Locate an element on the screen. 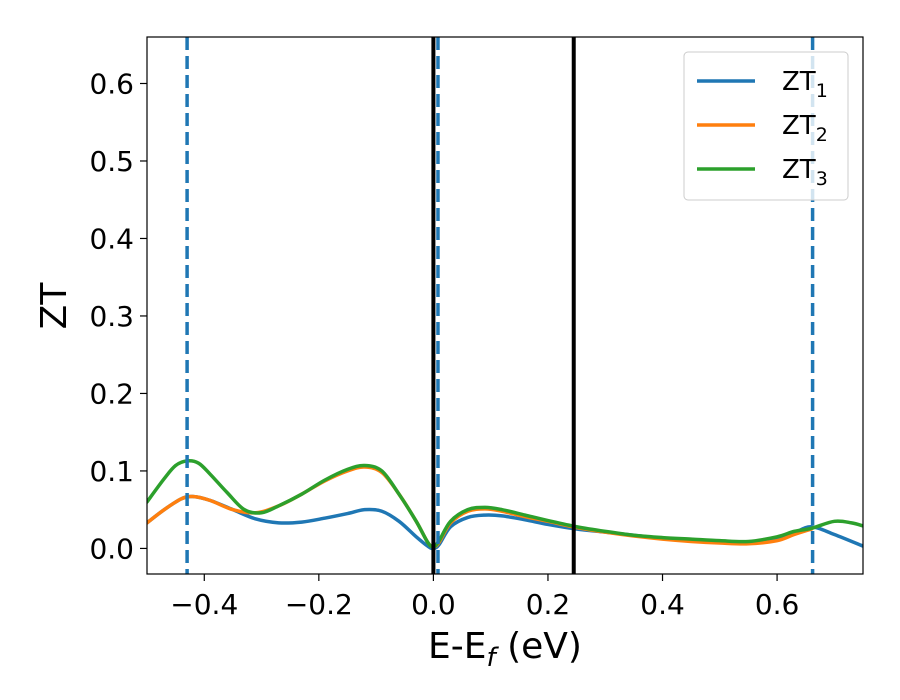  y-tick-label: 0.4 is located at coordinates (111, 238).